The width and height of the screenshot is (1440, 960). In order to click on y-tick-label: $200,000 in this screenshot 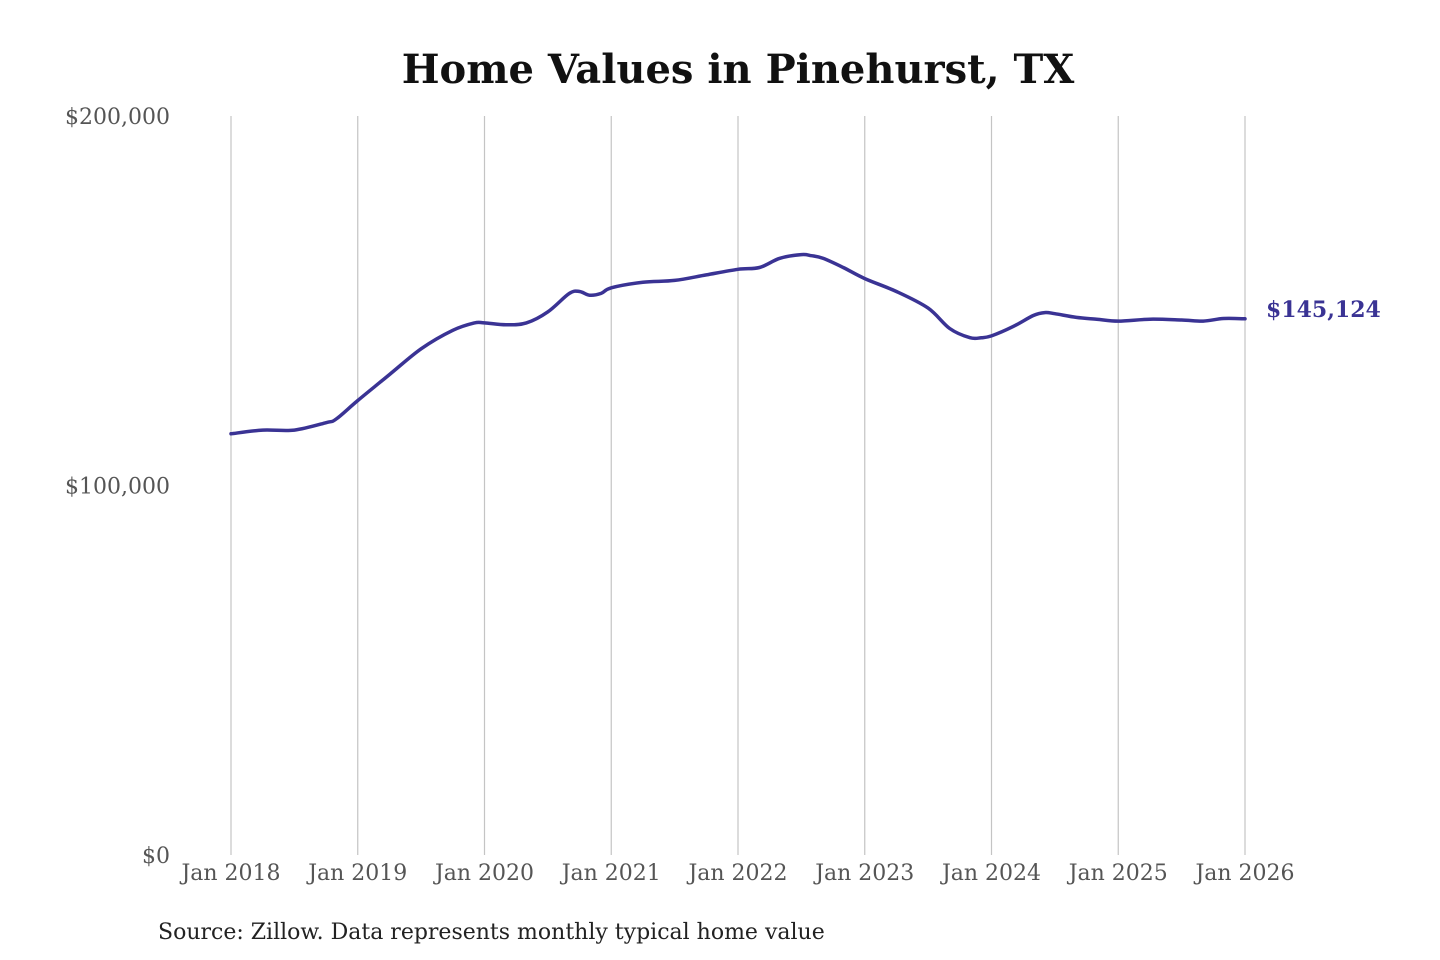, I will do `click(117, 117)`.